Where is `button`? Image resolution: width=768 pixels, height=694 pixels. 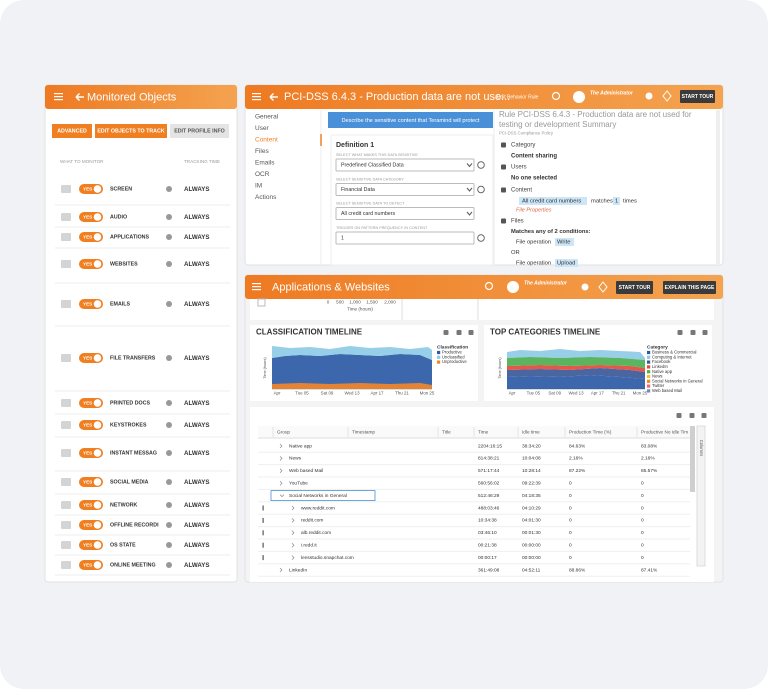
button is located at coordinates (634, 287).